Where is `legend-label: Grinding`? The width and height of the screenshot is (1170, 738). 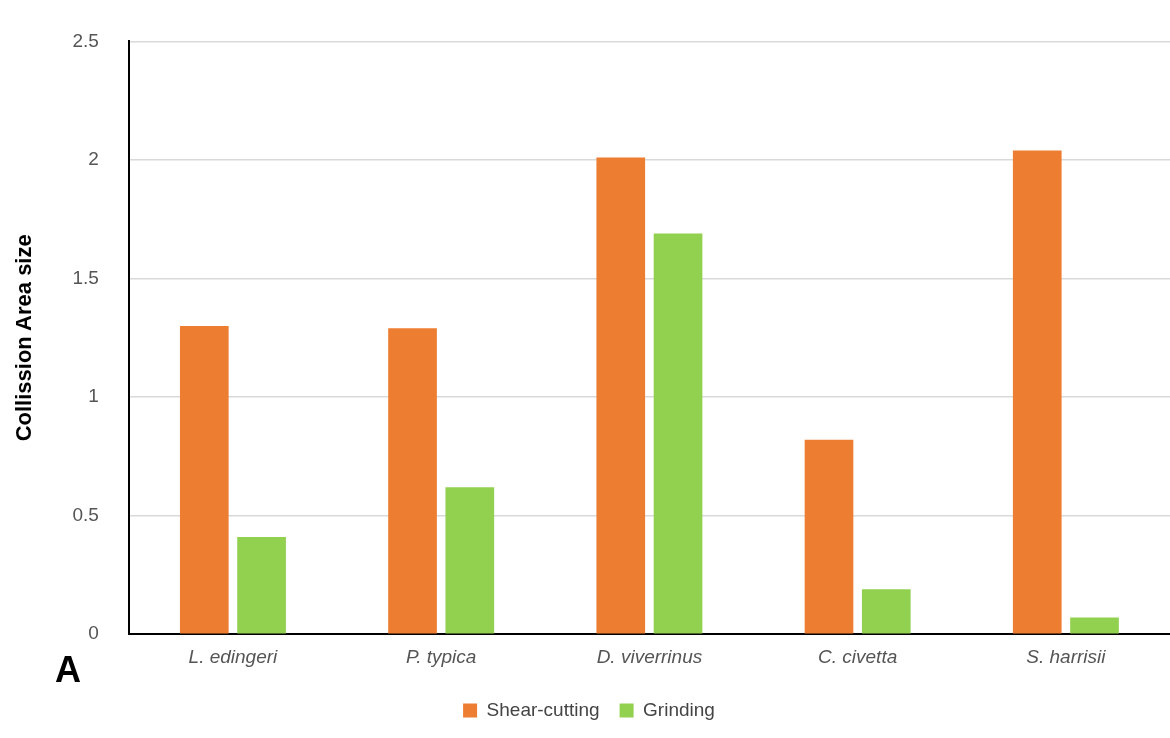
legend-label: Grinding is located at coordinates (679, 709).